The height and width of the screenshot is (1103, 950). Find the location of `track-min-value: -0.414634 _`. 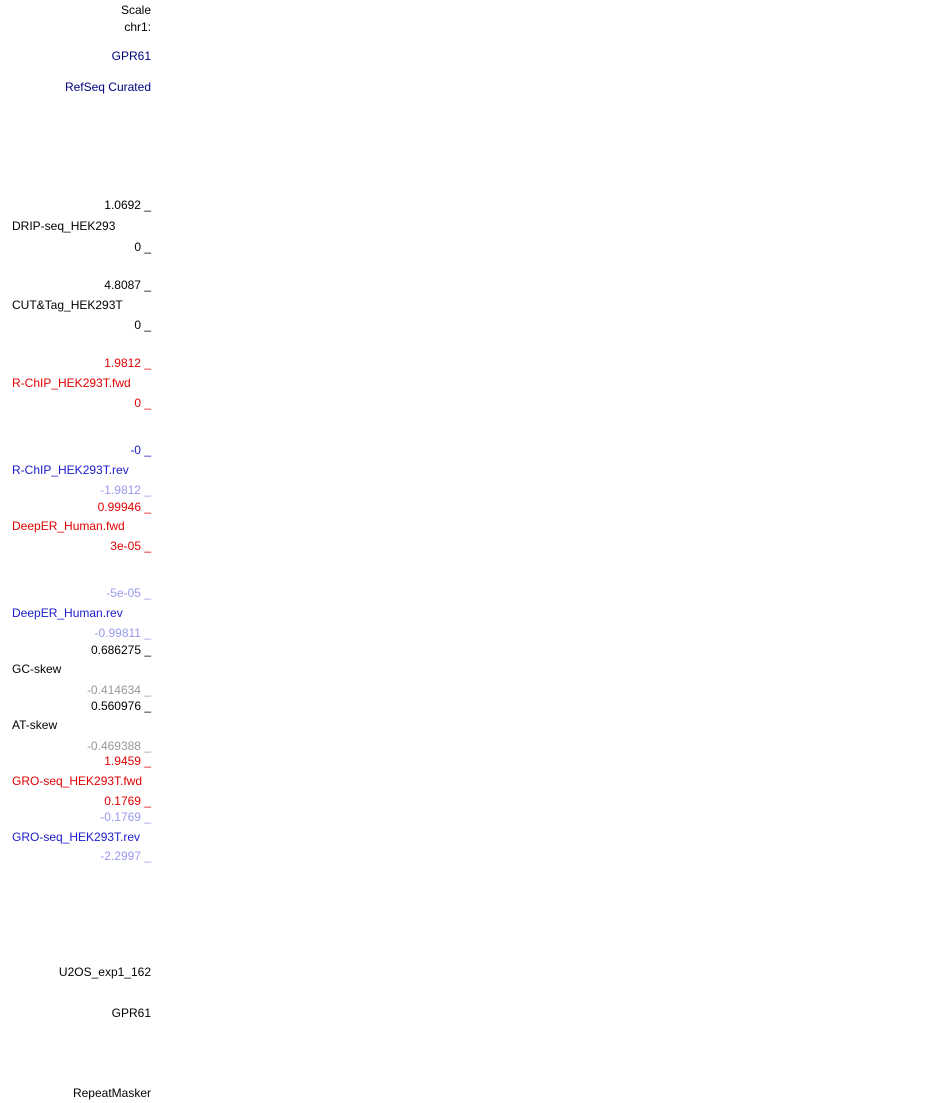

track-min-value: -0.414634 _ is located at coordinates (118, 690).